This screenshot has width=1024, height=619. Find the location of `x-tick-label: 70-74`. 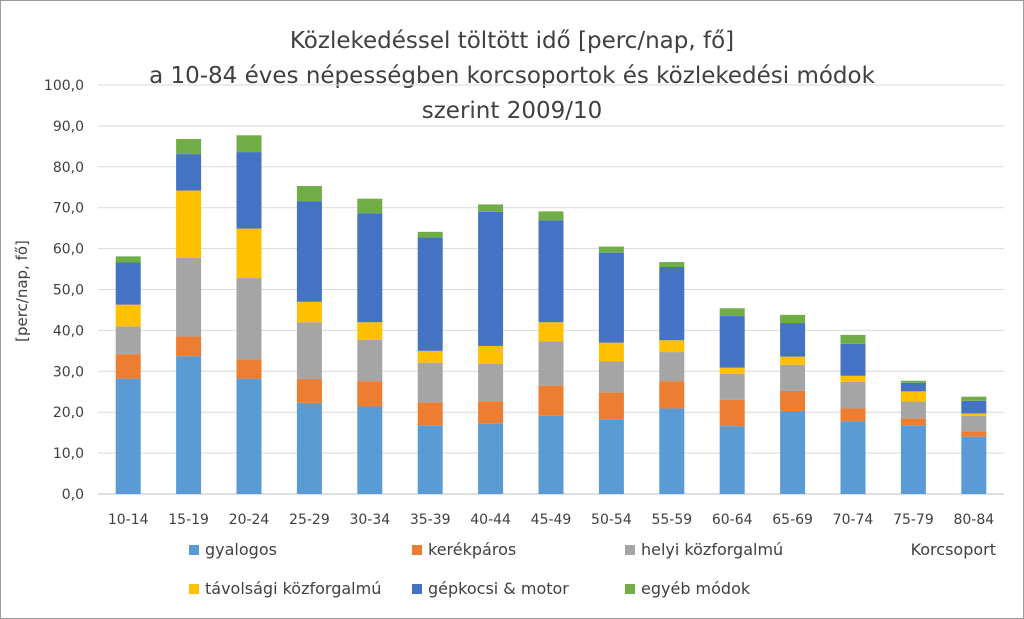

x-tick-label: 70-74 is located at coordinates (853, 520).